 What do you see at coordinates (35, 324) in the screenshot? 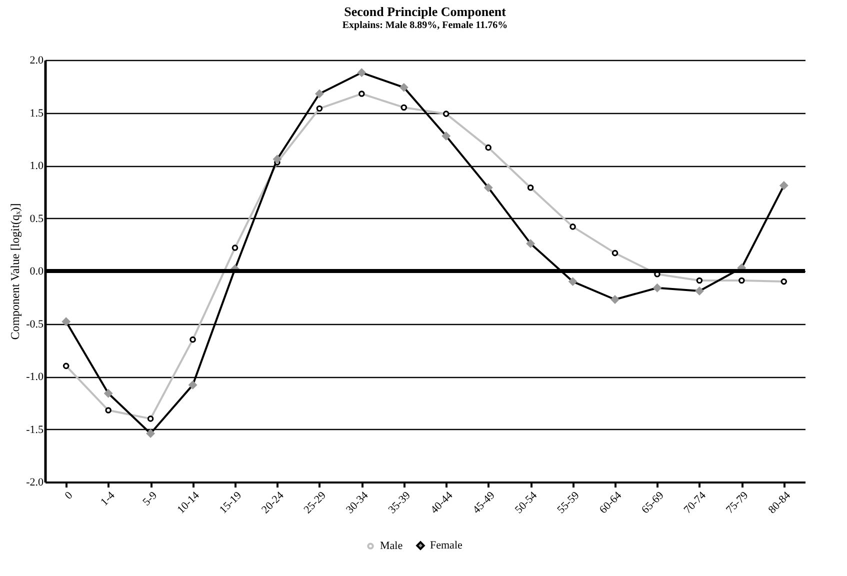
I see `y-tick-label: -0.5` at bounding box center [35, 324].